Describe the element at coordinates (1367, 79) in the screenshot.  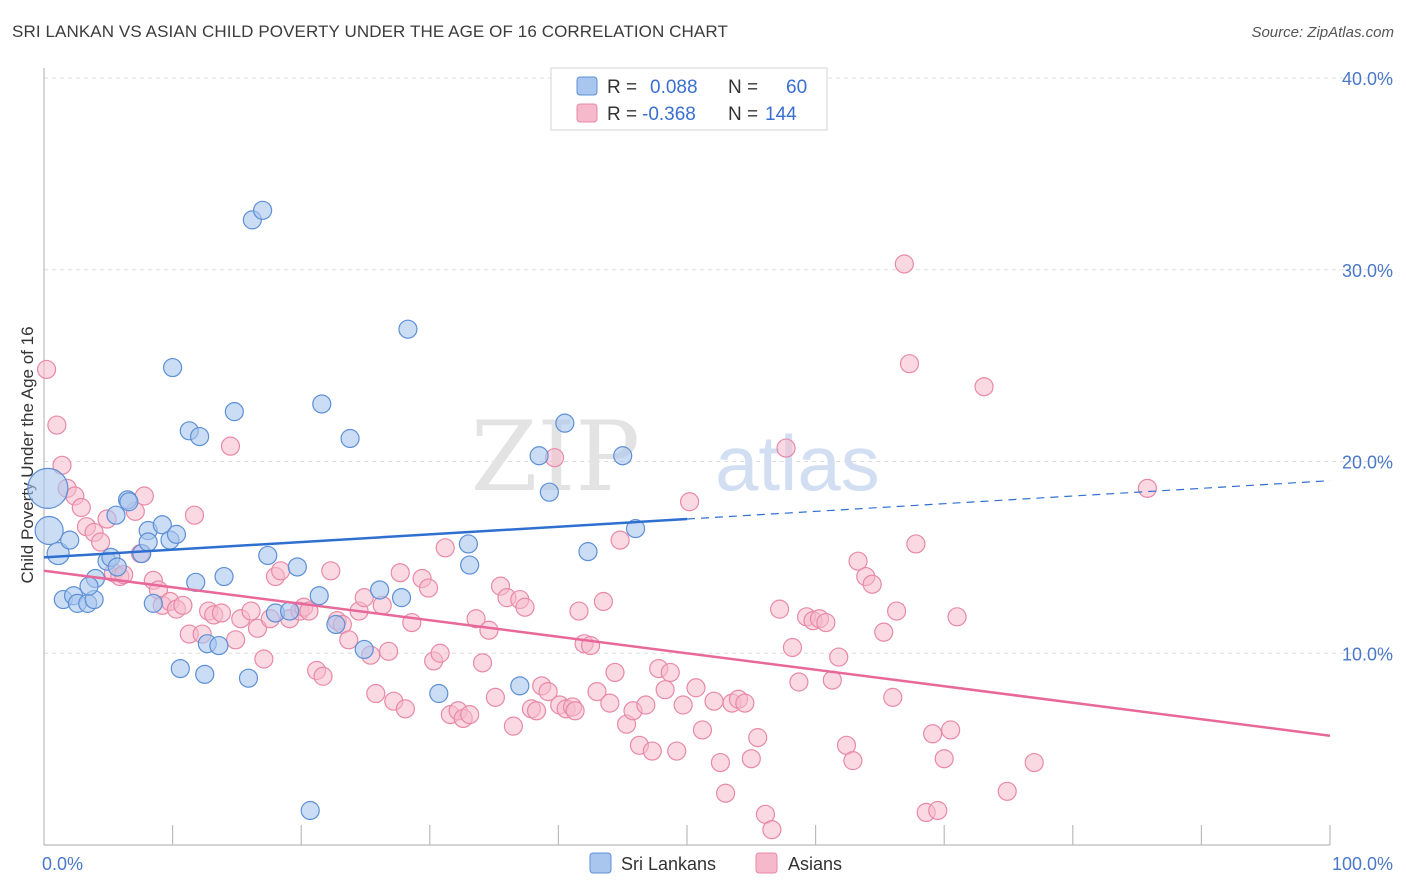
I see `y-tick-label-40: 40.0%` at that location.